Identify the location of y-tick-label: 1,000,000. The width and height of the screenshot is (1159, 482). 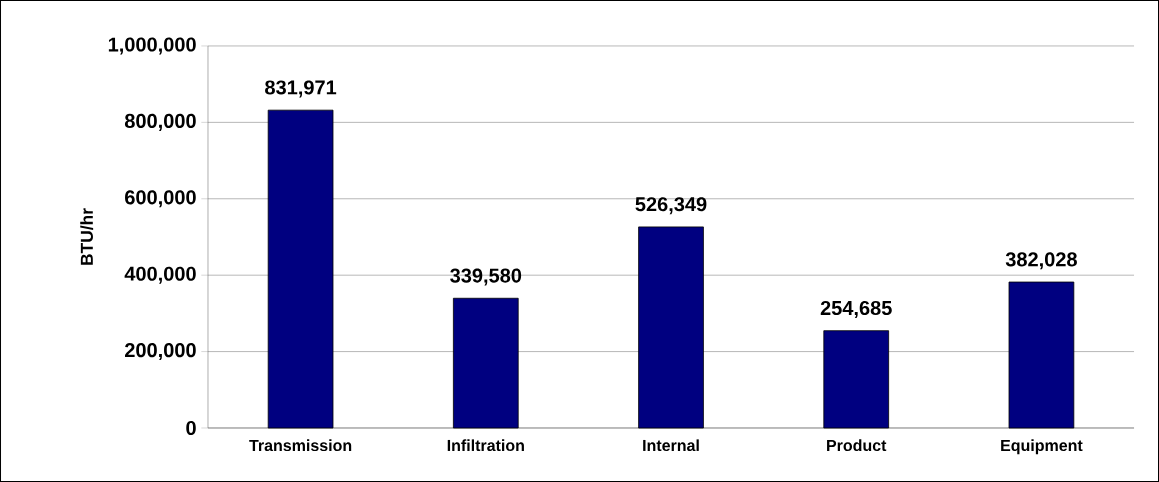
(152, 46).